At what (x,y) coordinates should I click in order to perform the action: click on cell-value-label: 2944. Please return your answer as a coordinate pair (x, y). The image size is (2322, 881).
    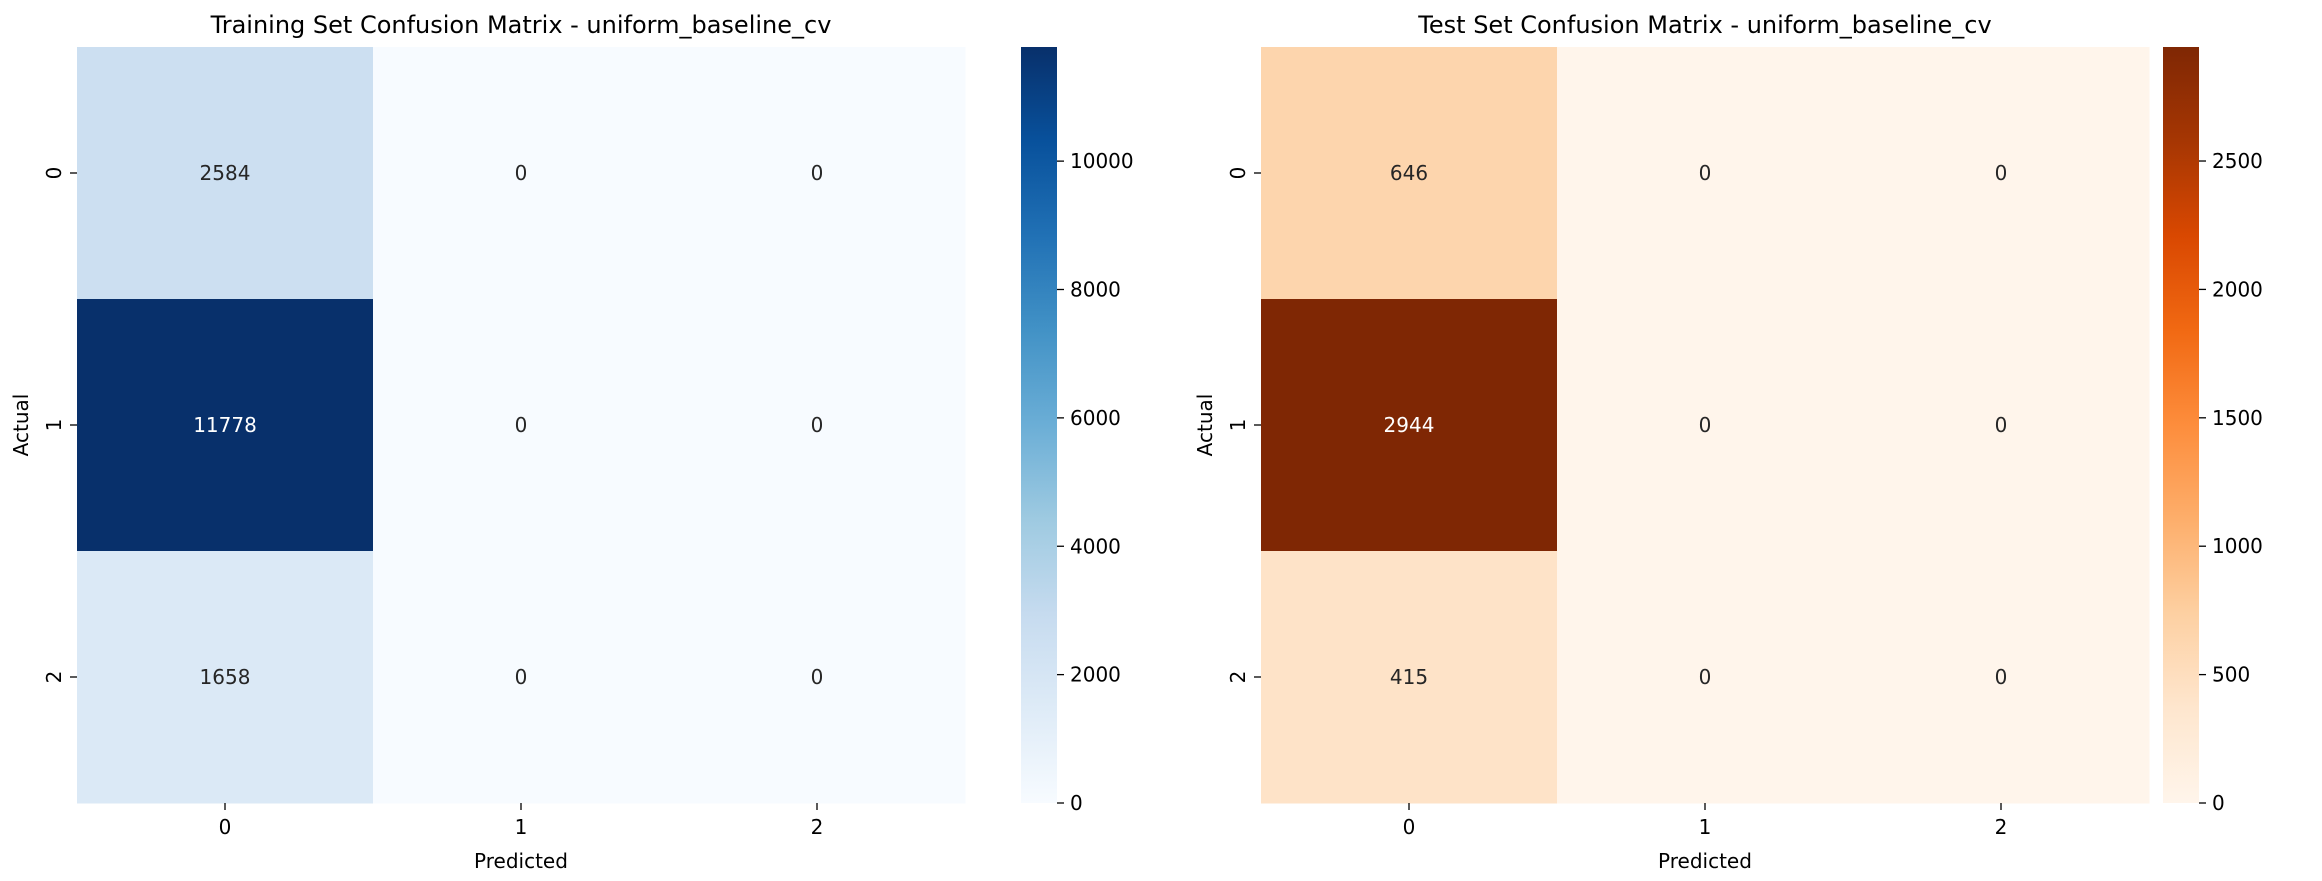
    Looking at the image, I should click on (1409, 425).